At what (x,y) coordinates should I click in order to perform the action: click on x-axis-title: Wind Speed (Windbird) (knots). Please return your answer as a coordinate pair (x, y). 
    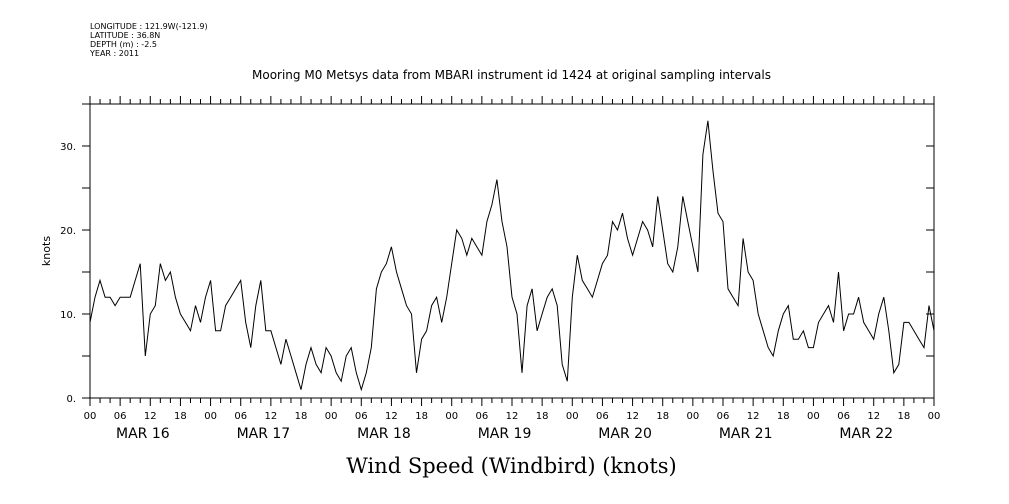
    Looking at the image, I should click on (511, 466).